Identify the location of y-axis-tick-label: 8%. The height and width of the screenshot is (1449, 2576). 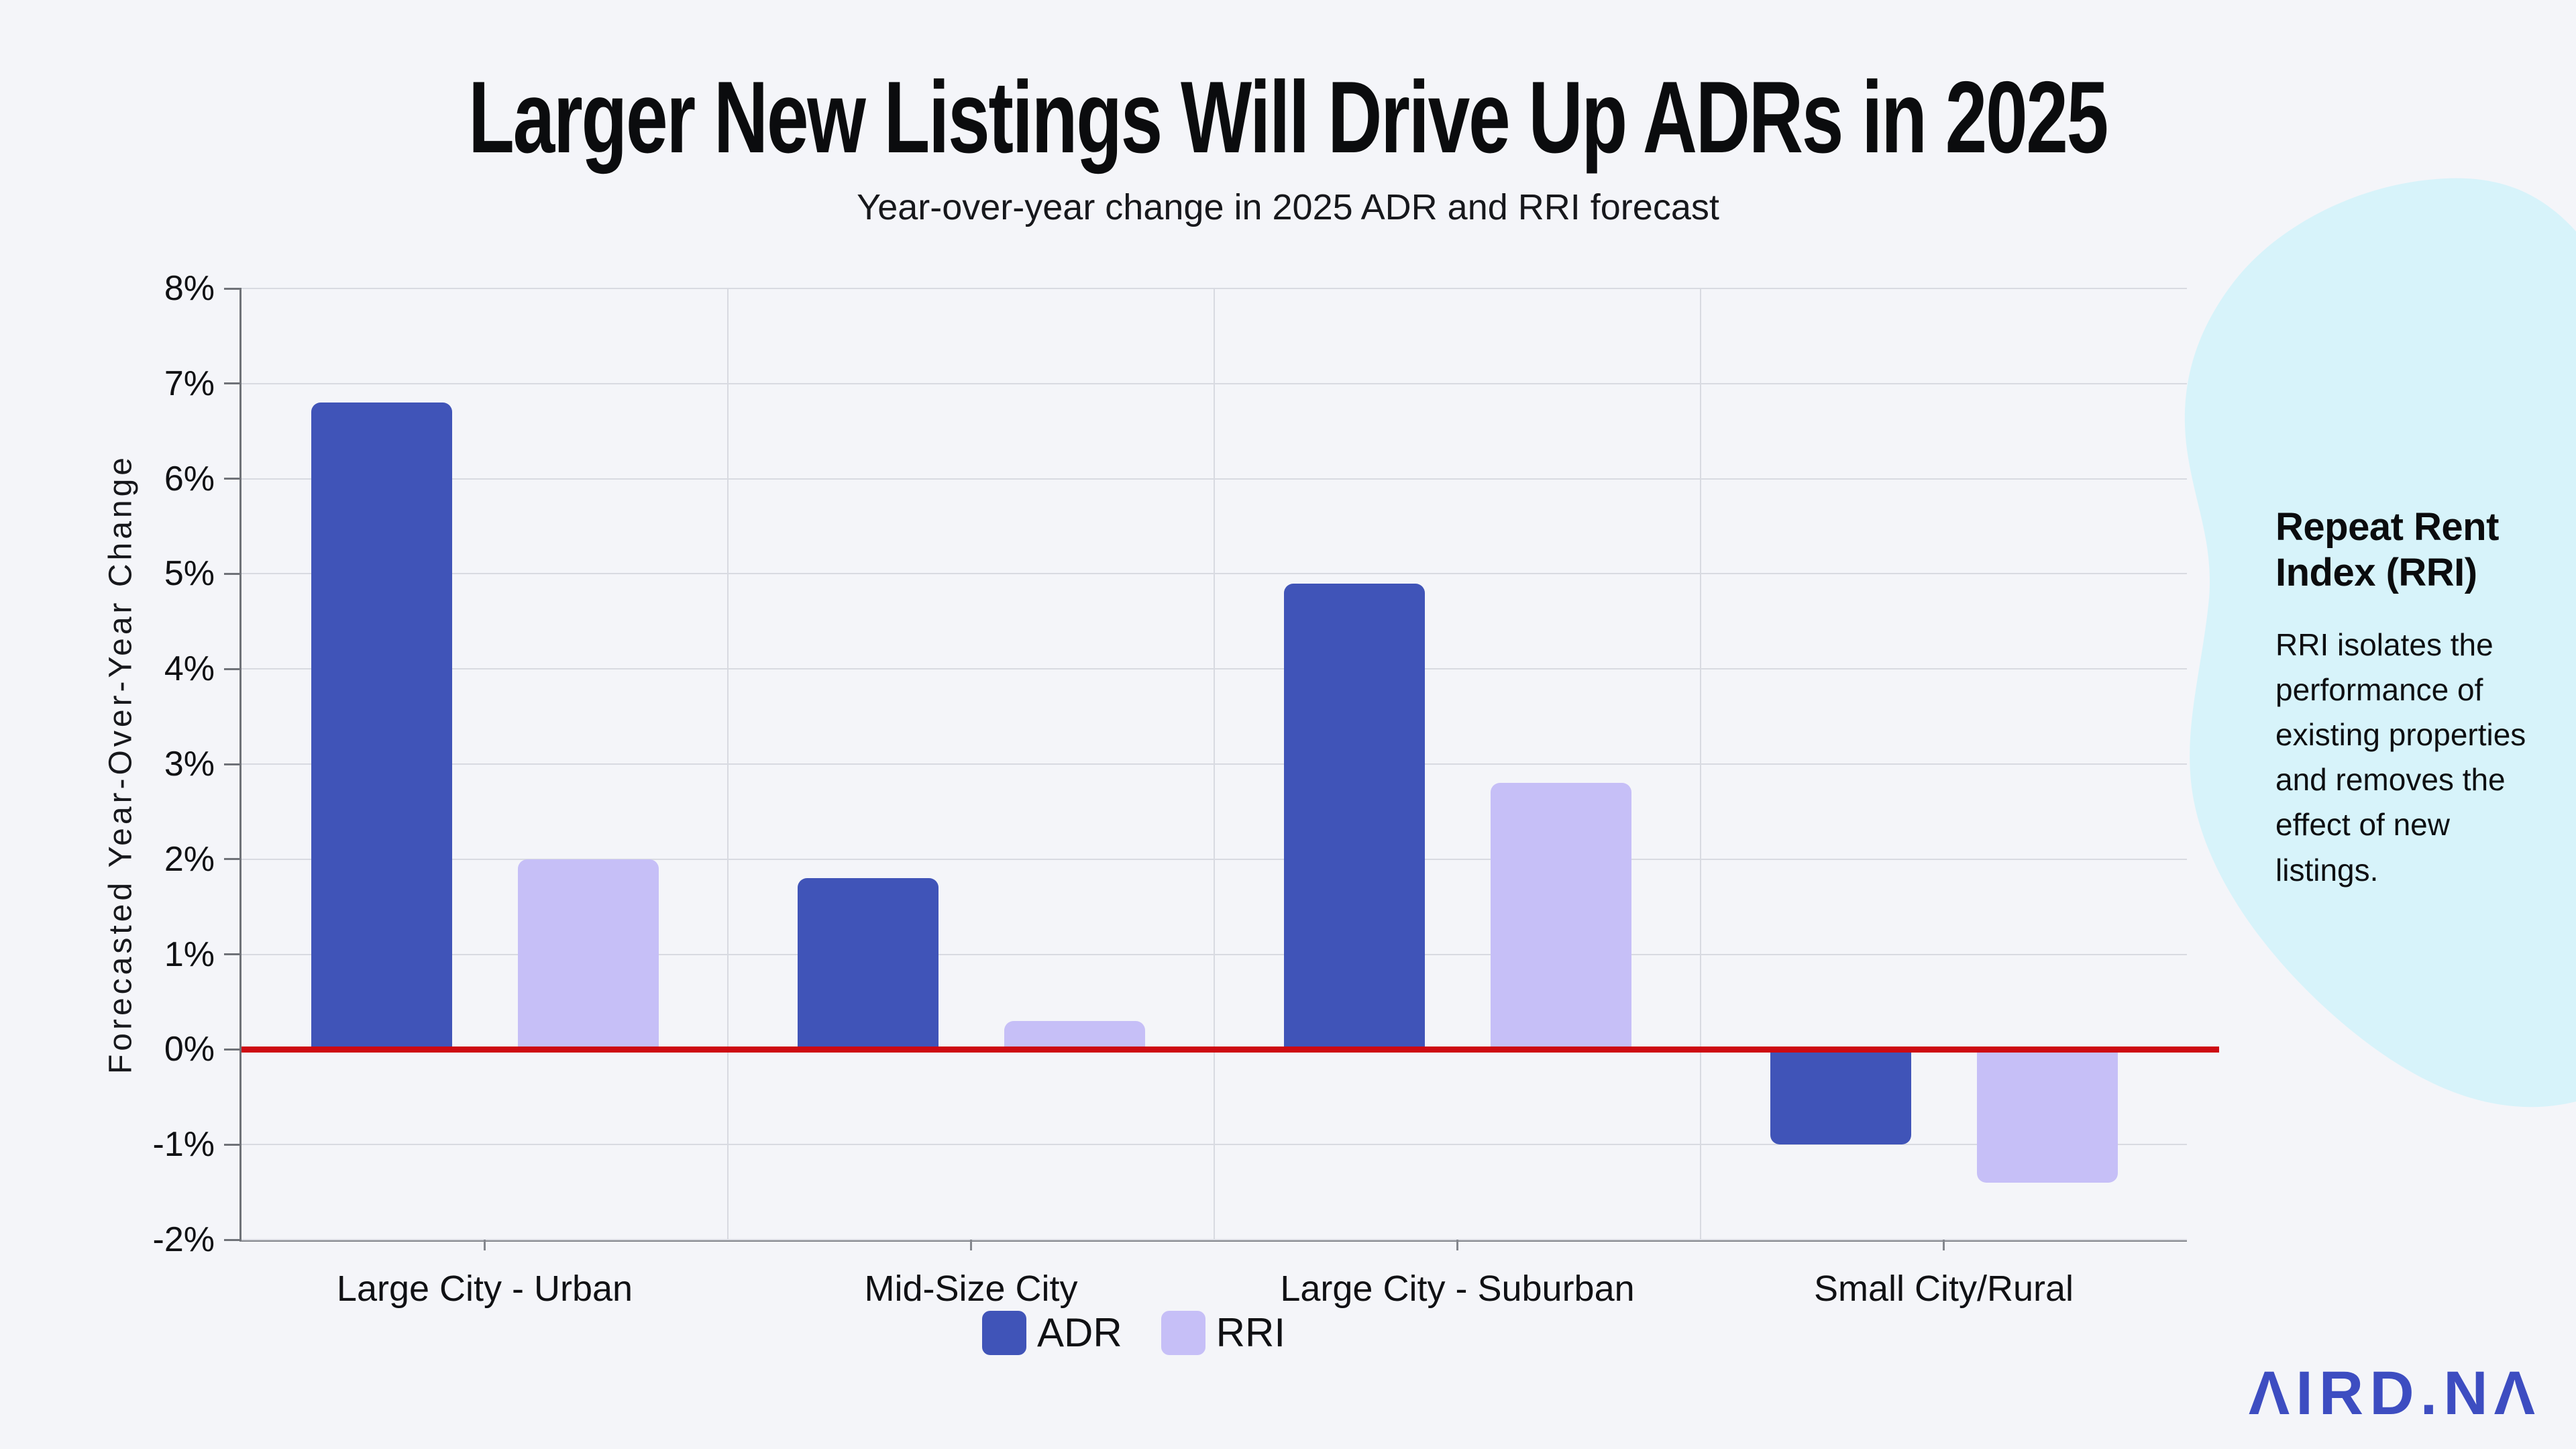
(189, 288).